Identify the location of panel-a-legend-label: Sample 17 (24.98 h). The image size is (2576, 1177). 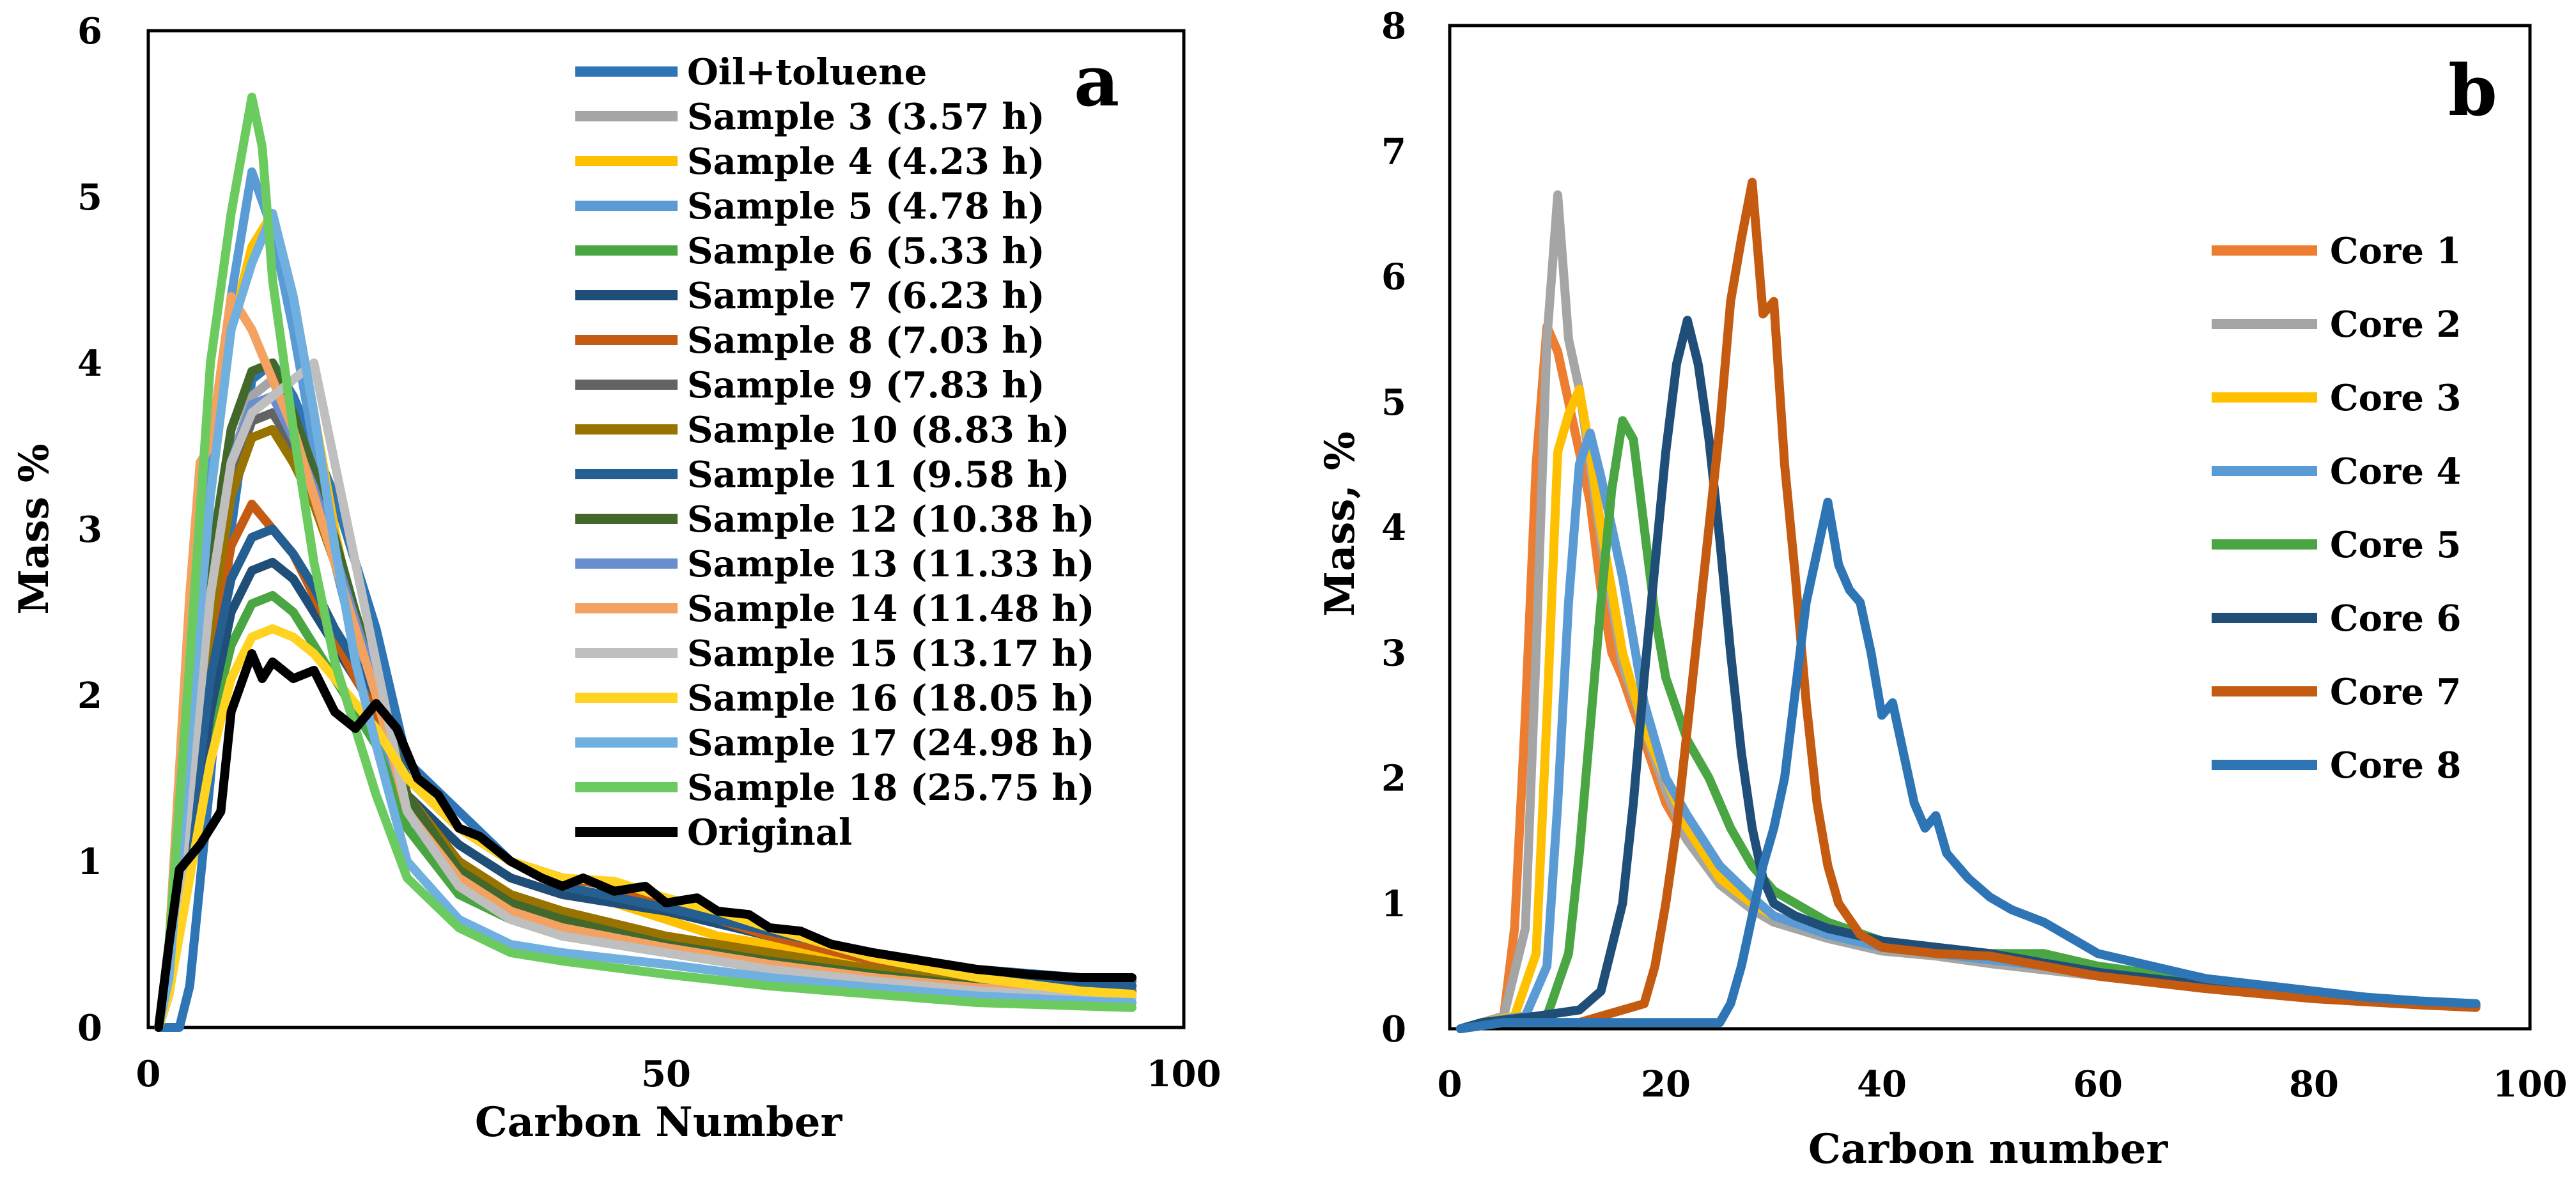
(891, 743).